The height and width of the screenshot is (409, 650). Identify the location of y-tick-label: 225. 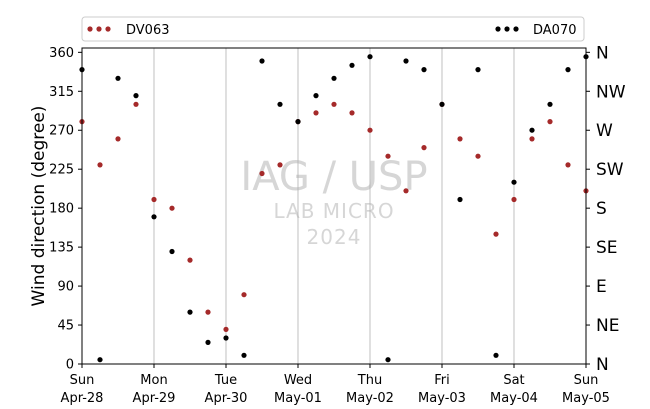
(61, 170).